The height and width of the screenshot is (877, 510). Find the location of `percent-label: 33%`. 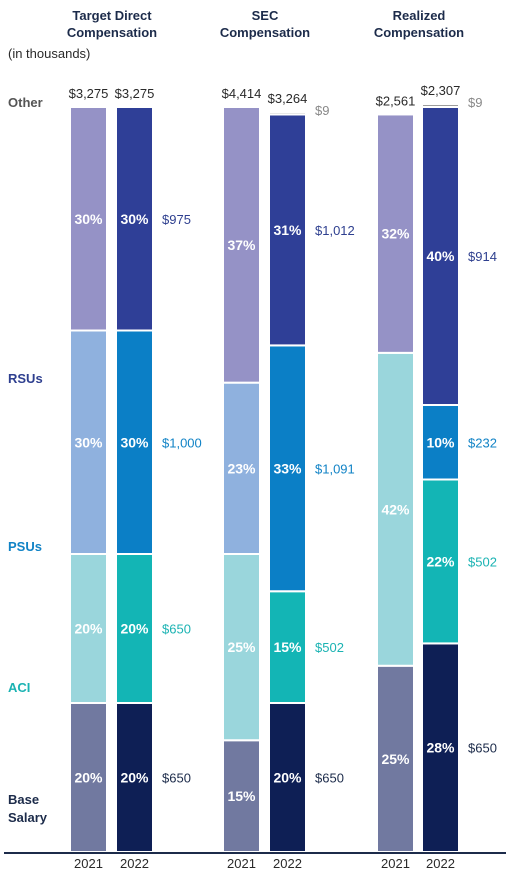

percent-label: 33% is located at coordinates (287, 468).